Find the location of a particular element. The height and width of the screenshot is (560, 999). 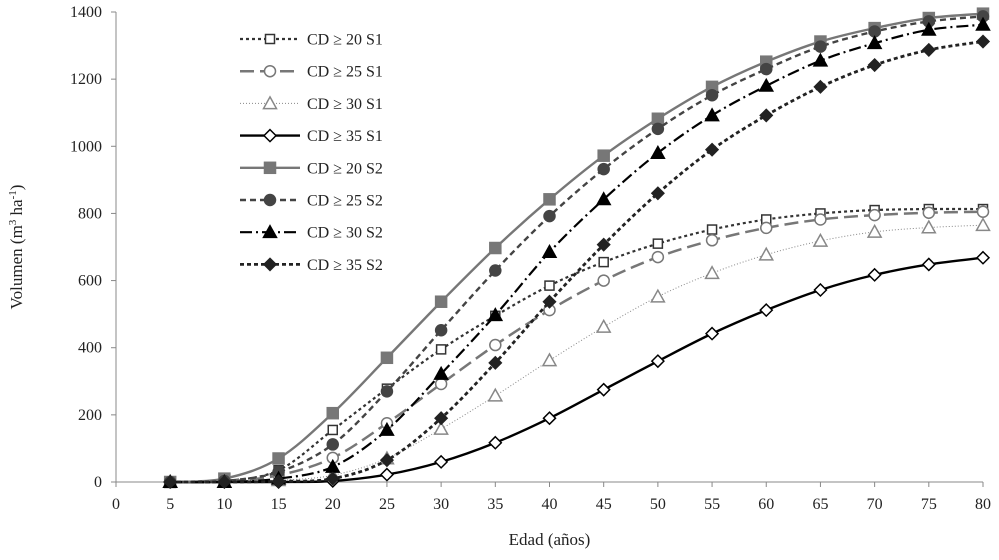

legend-label: CD ≥ 35 S2 is located at coordinates (345, 265).